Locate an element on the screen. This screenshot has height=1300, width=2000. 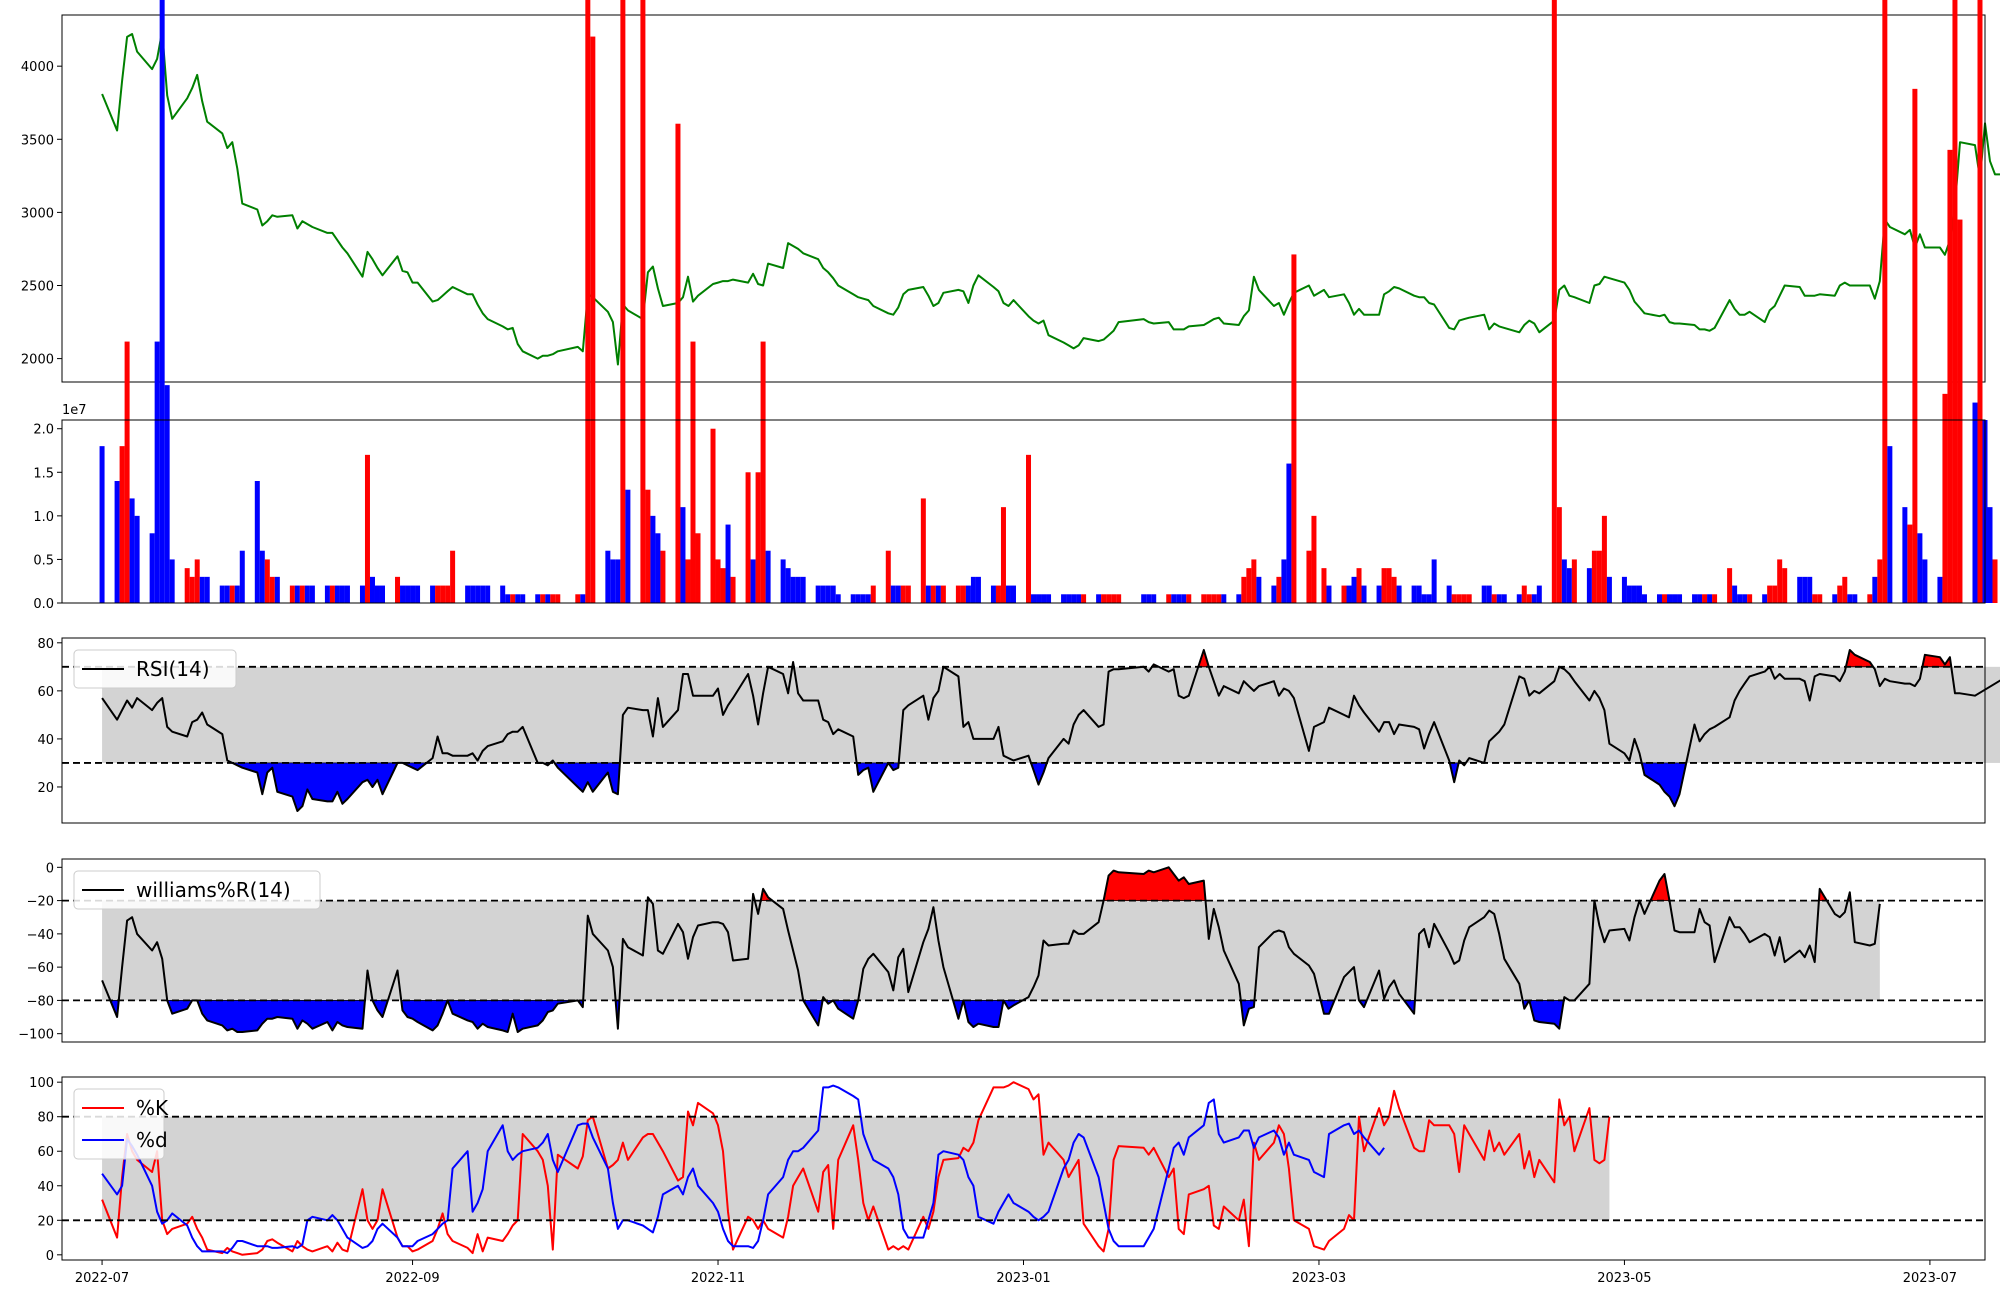
williams-band is located at coordinates (991, 950).